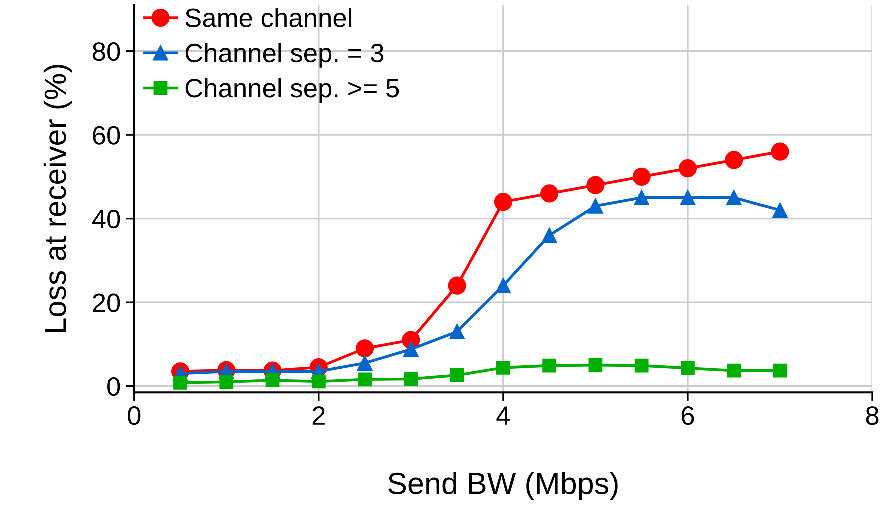  Describe the element at coordinates (503, 415) in the screenshot. I see `x-tick-label: 4` at that location.